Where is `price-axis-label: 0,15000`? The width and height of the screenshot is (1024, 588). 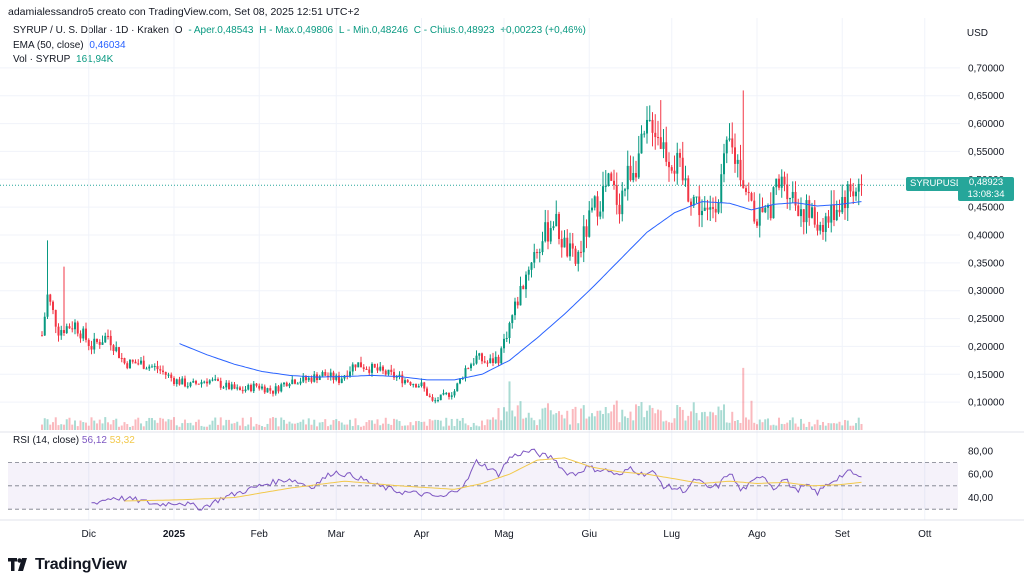 price-axis-label: 0,15000 is located at coordinates (986, 375).